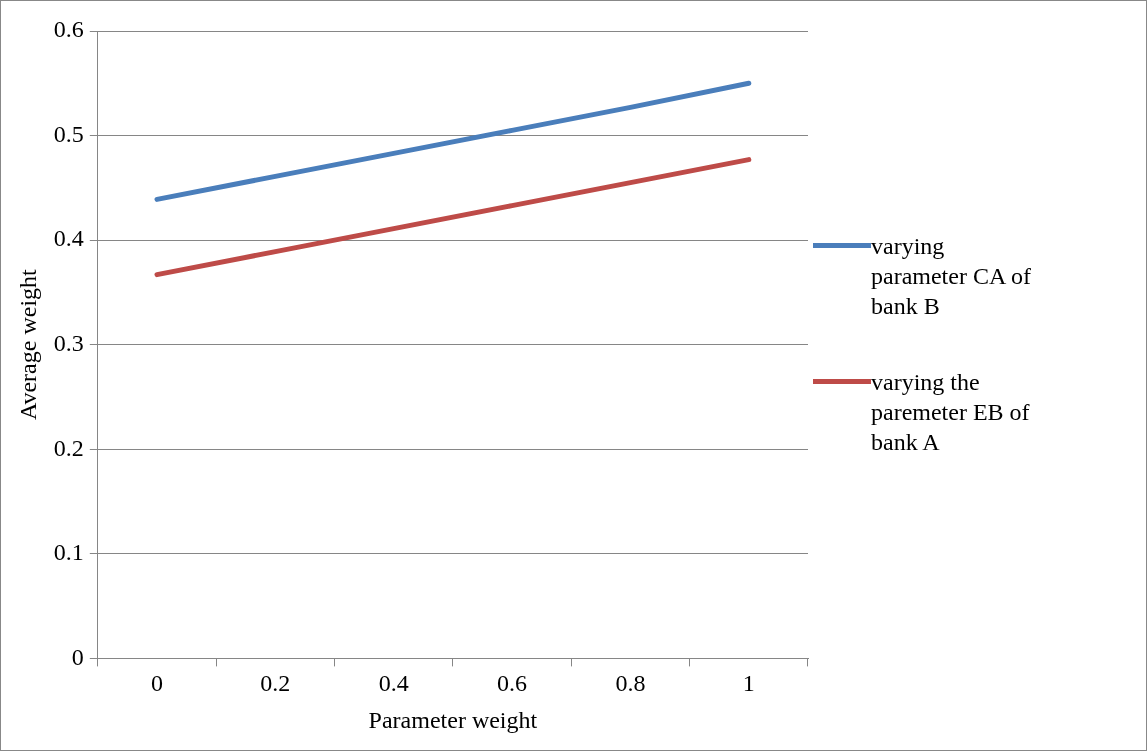 Image resolution: width=1147 pixels, height=751 pixels. Describe the element at coordinates (512, 683) in the screenshot. I see `x-tick-label: 0.6` at that location.